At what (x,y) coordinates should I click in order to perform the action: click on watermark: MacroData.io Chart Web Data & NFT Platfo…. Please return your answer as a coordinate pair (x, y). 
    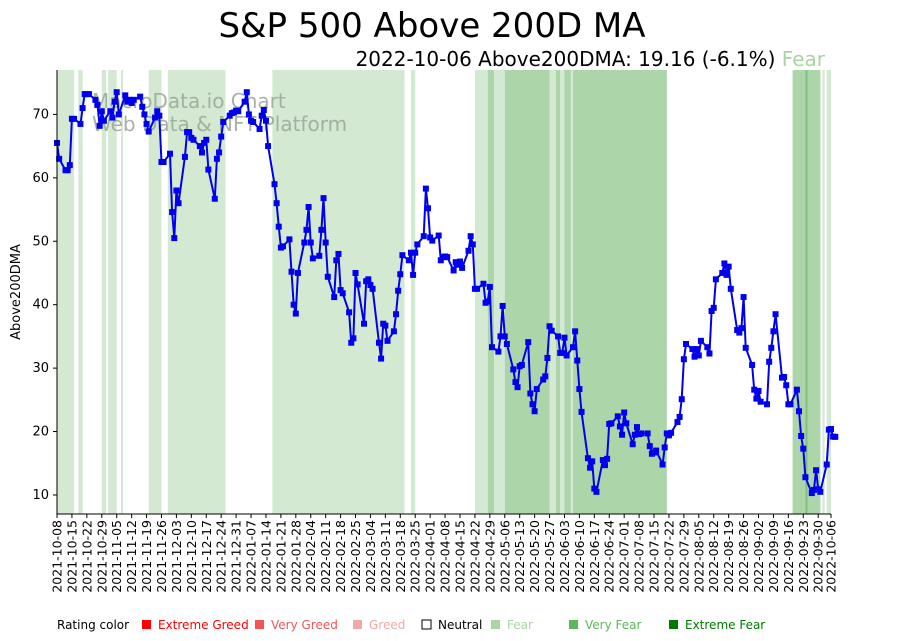
    Looking at the image, I should click on (219, 112).